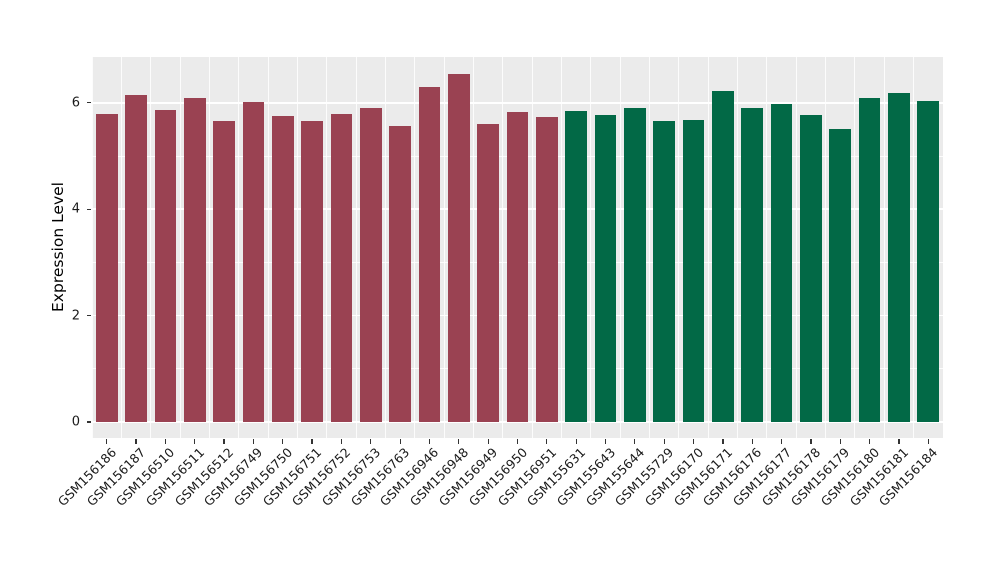 The height and width of the screenshot is (580, 1000). Describe the element at coordinates (664, 271) in the screenshot. I see `bar-gsm155729` at that location.